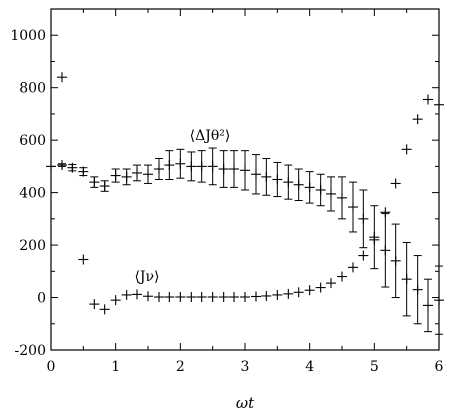  I want to click on x-tick-label: 5, so click(374, 367).